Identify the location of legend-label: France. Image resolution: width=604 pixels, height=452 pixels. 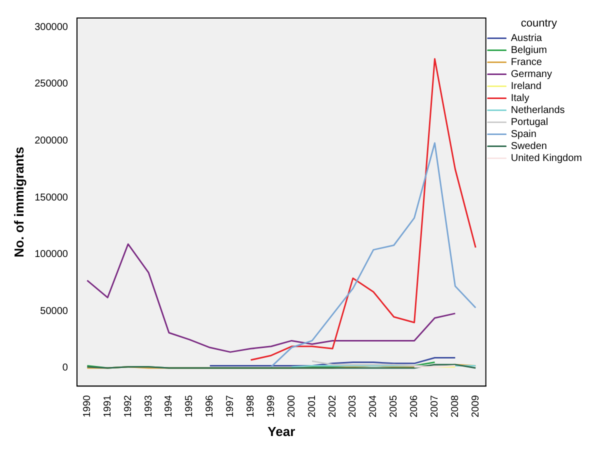
(526, 62).